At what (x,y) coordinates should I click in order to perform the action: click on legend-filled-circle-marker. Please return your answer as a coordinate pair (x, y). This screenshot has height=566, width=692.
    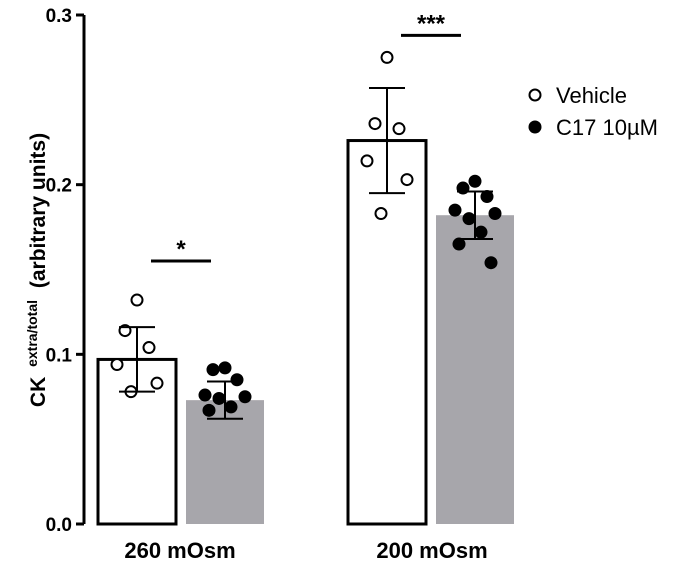
    Looking at the image, I should click on (535, 127).